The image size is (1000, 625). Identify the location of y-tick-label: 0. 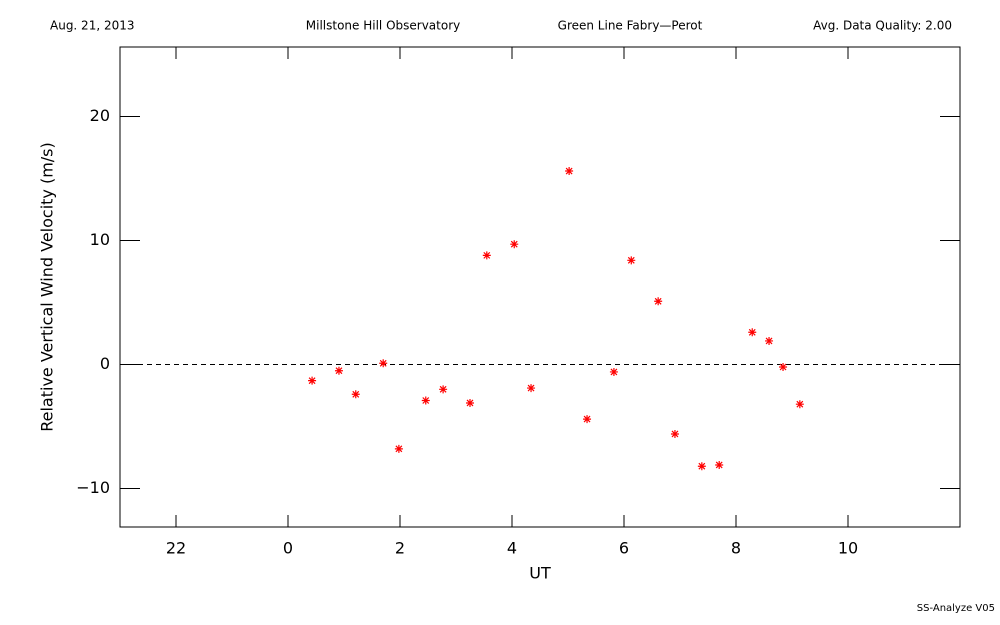
(105, 363).